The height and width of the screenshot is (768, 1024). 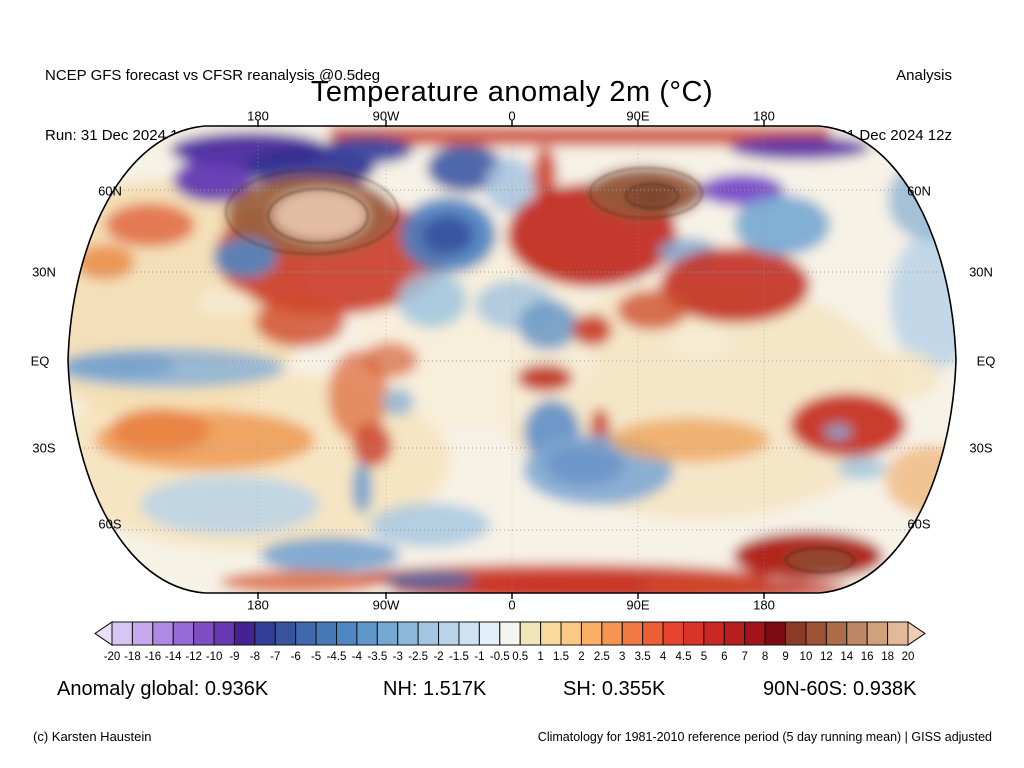 I want to click on axis-label-top-4: 180, so click(x=764, y=116).